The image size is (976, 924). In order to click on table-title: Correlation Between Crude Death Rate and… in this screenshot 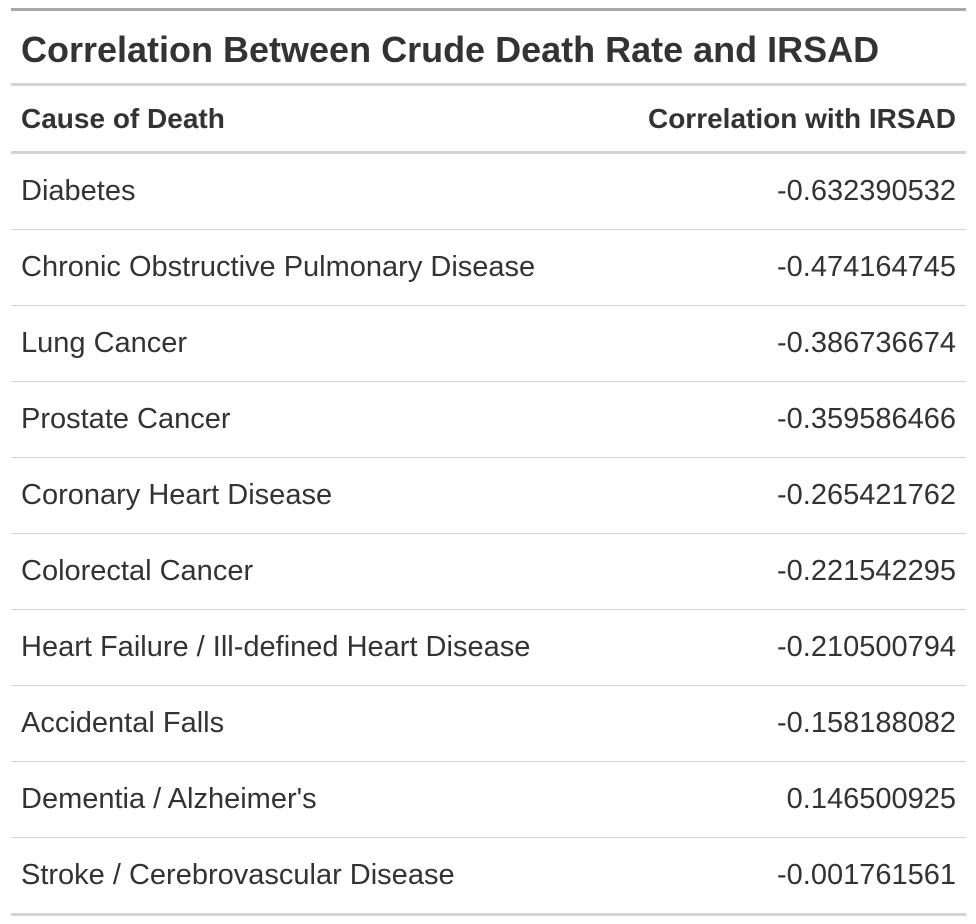, I will do `click(488, 48)`.